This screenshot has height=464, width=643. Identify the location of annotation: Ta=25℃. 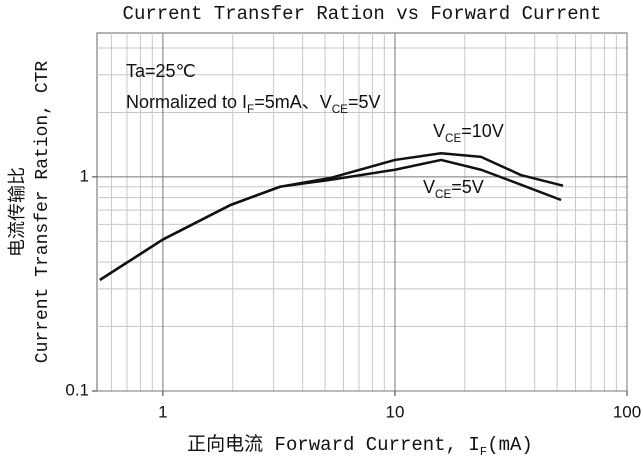
(161, 71).